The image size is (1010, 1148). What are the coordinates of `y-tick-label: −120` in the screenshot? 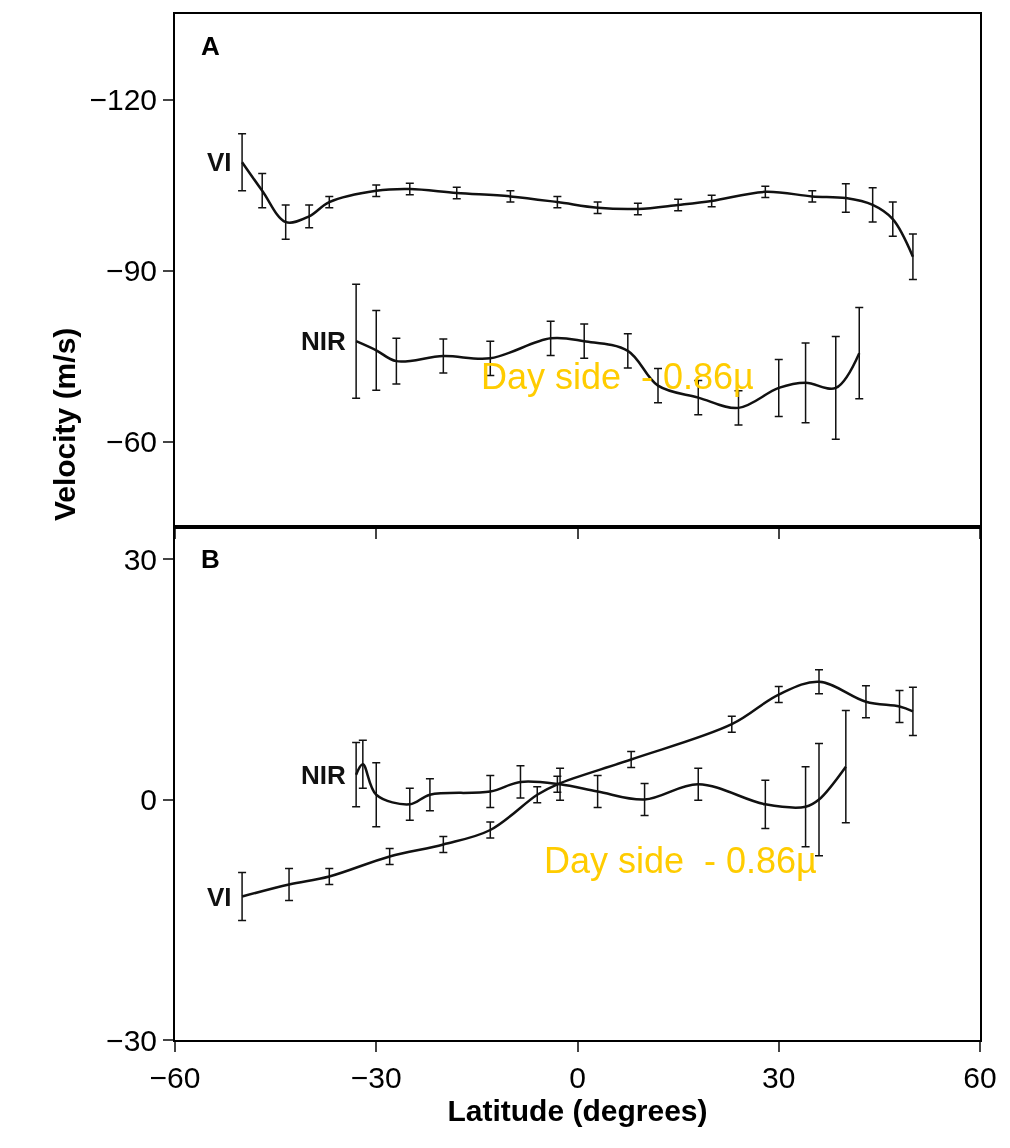 It's located at (123, 99).